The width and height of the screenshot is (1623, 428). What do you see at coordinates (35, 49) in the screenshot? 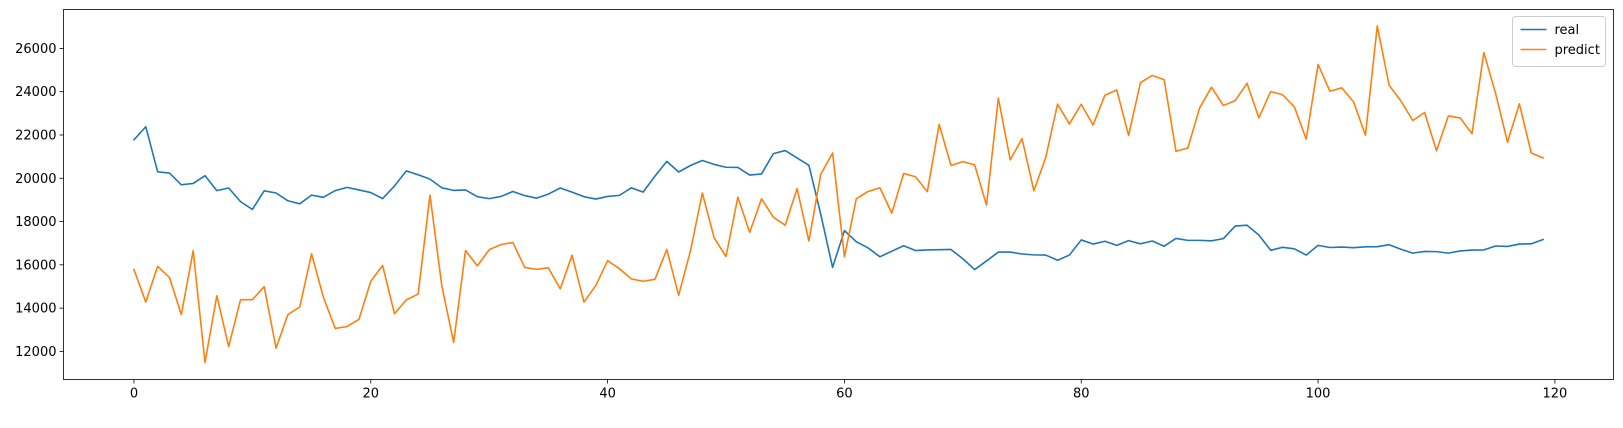
I see `y-tick-label: 26000` at bounding box center [35, 49].